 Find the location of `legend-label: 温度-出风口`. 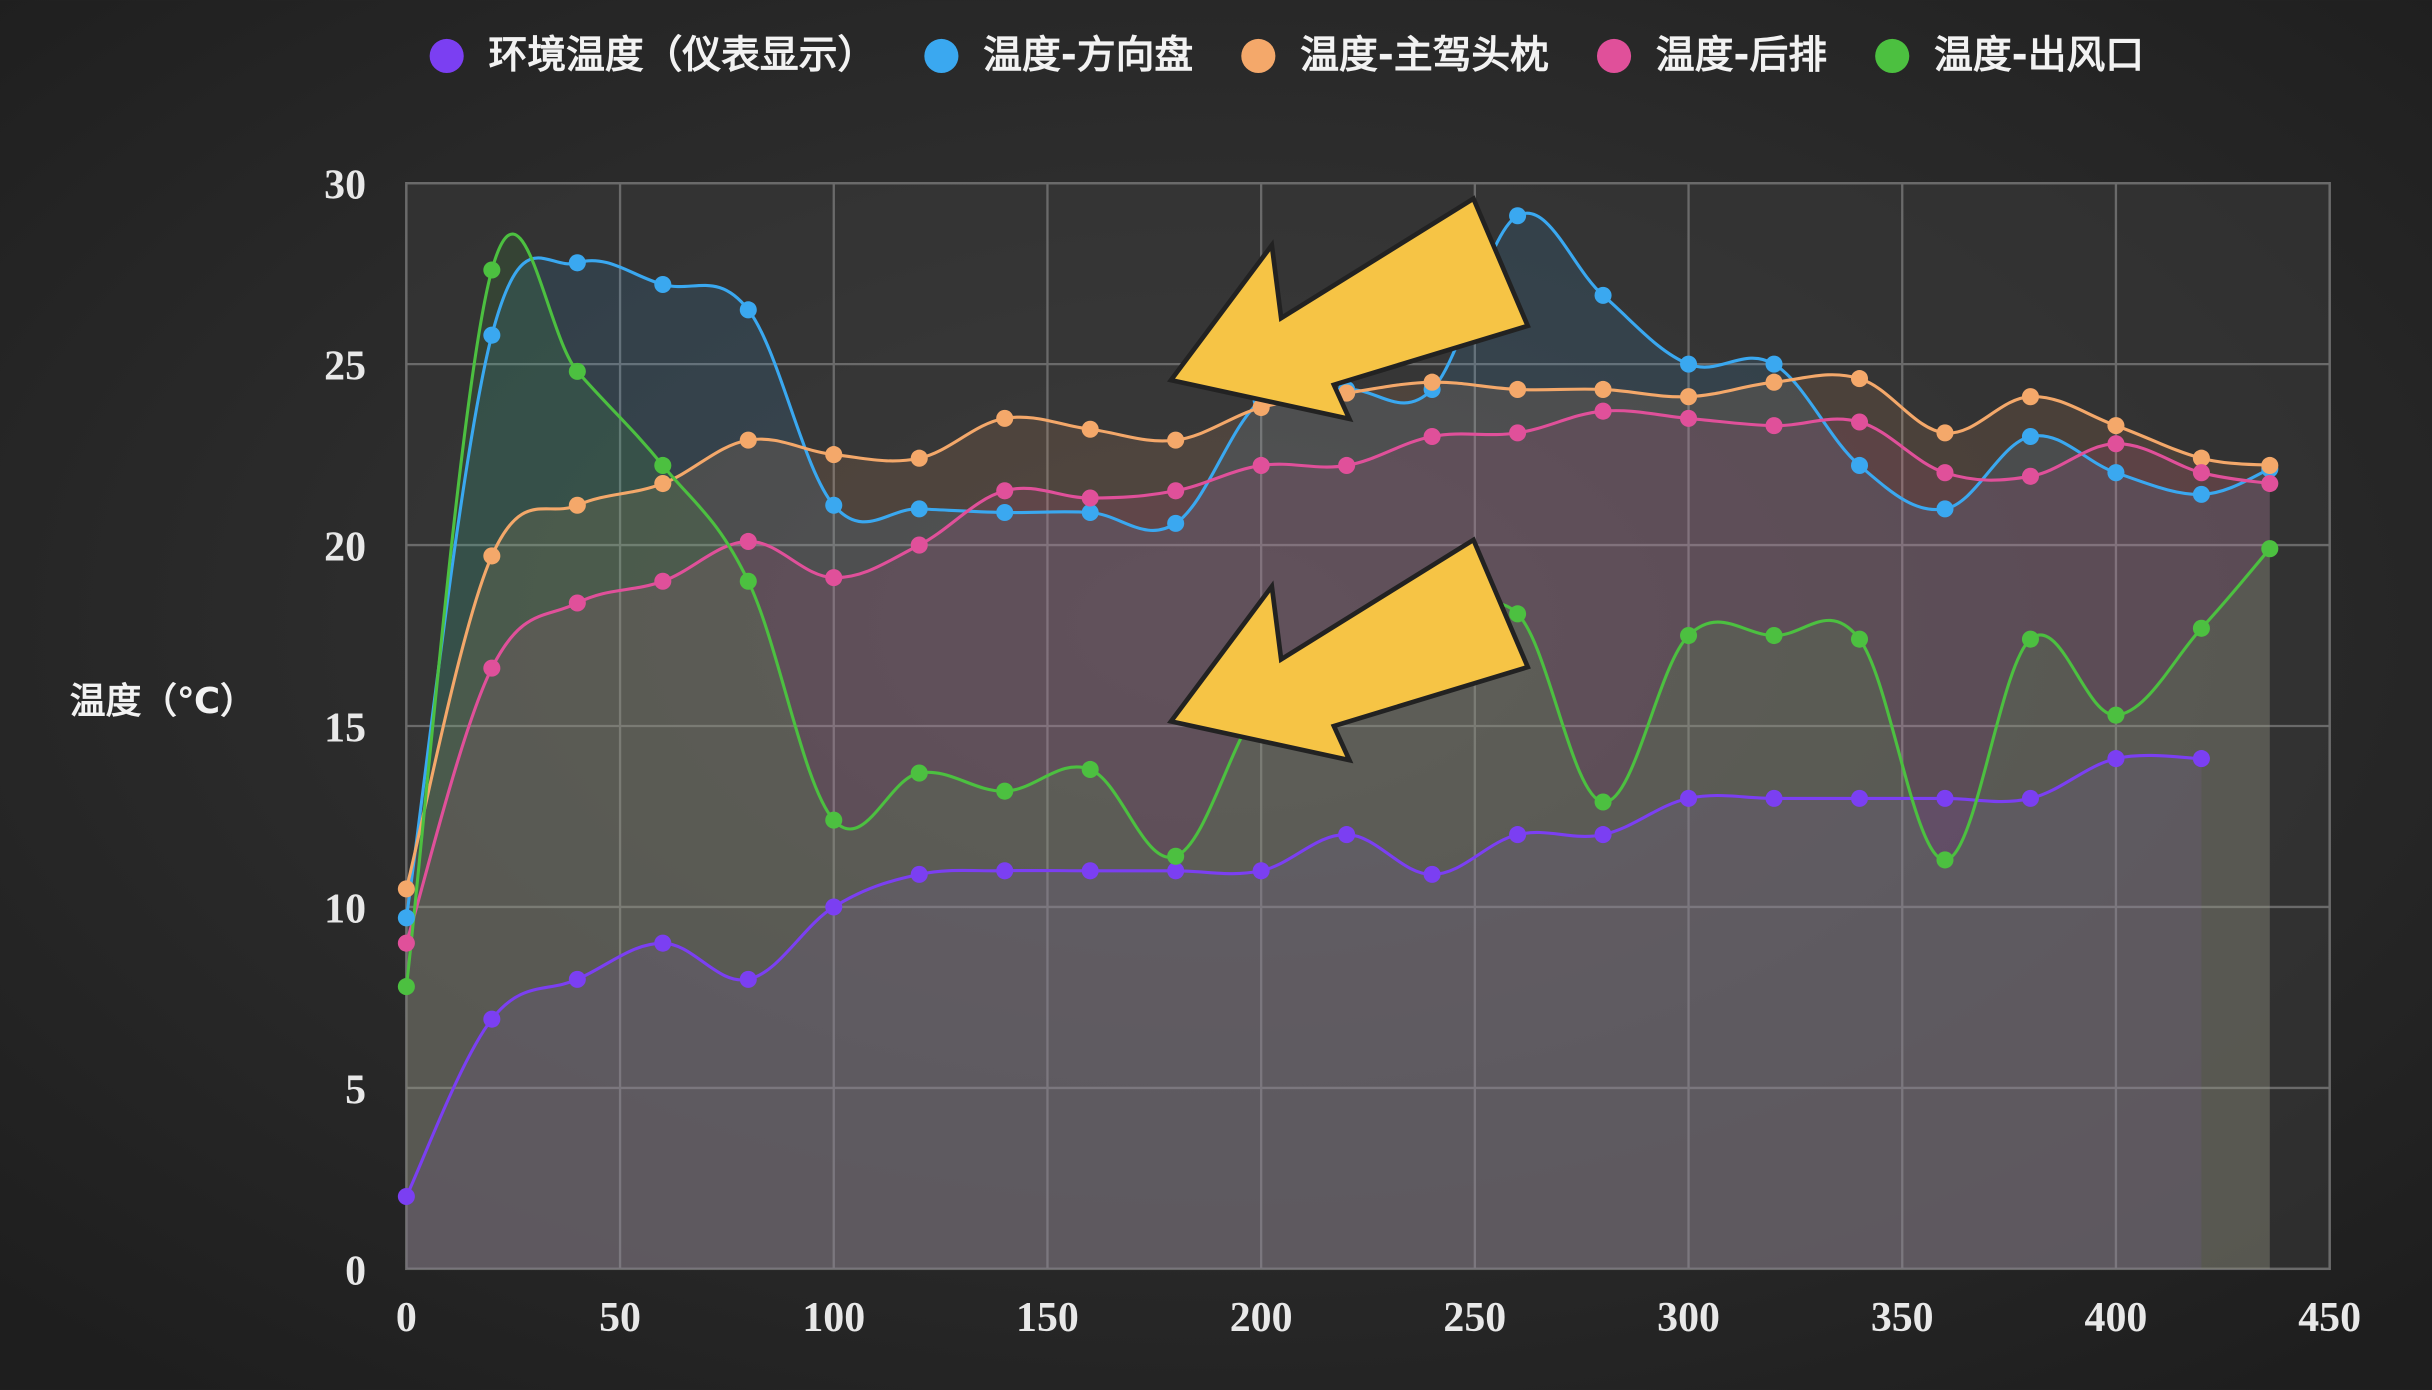

legend-label: 温度-出风口 is located at coordinates (2039, 55).